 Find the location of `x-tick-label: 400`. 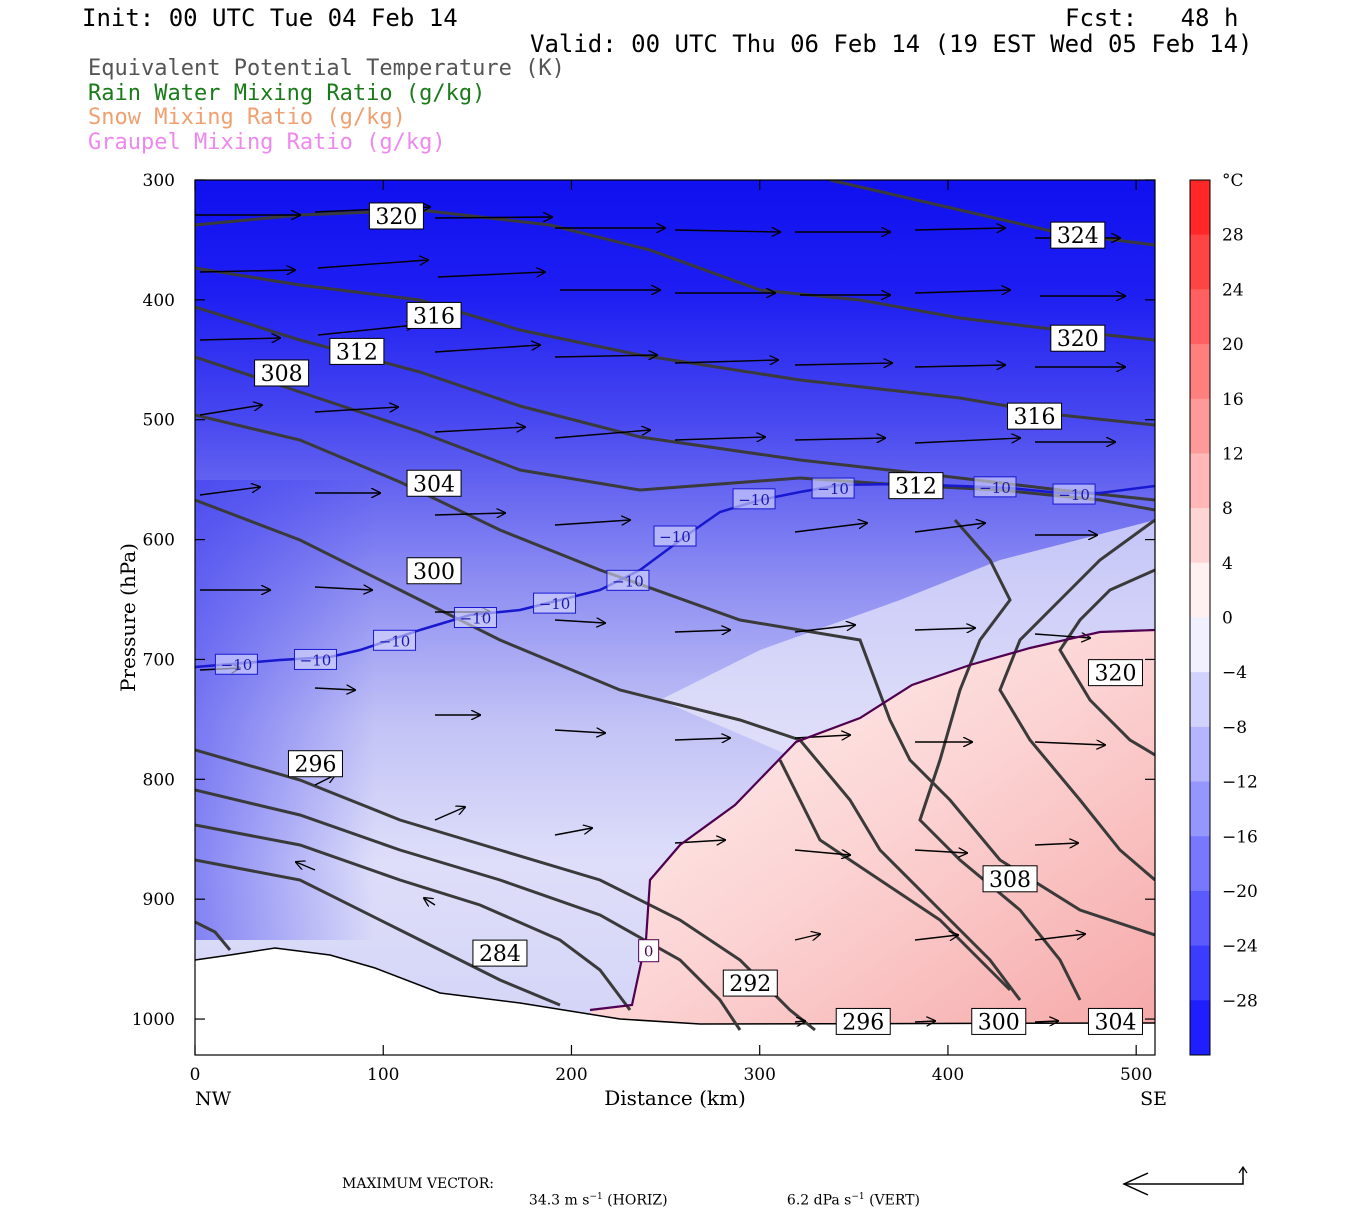

x-tick-label: 400 is located at coordinates (948, 1075).